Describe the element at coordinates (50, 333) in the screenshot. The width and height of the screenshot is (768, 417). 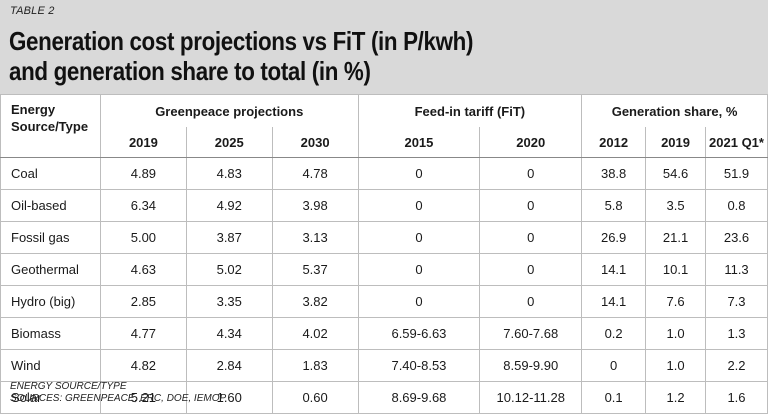
I see `row-energy-source: Biomass` at that location.